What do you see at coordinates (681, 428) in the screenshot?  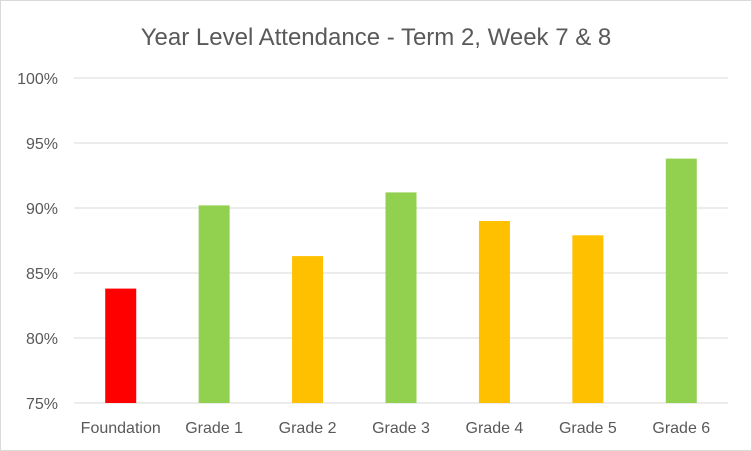 I see `x-tick-label: Grade 6` at bounding box center [681, 428].